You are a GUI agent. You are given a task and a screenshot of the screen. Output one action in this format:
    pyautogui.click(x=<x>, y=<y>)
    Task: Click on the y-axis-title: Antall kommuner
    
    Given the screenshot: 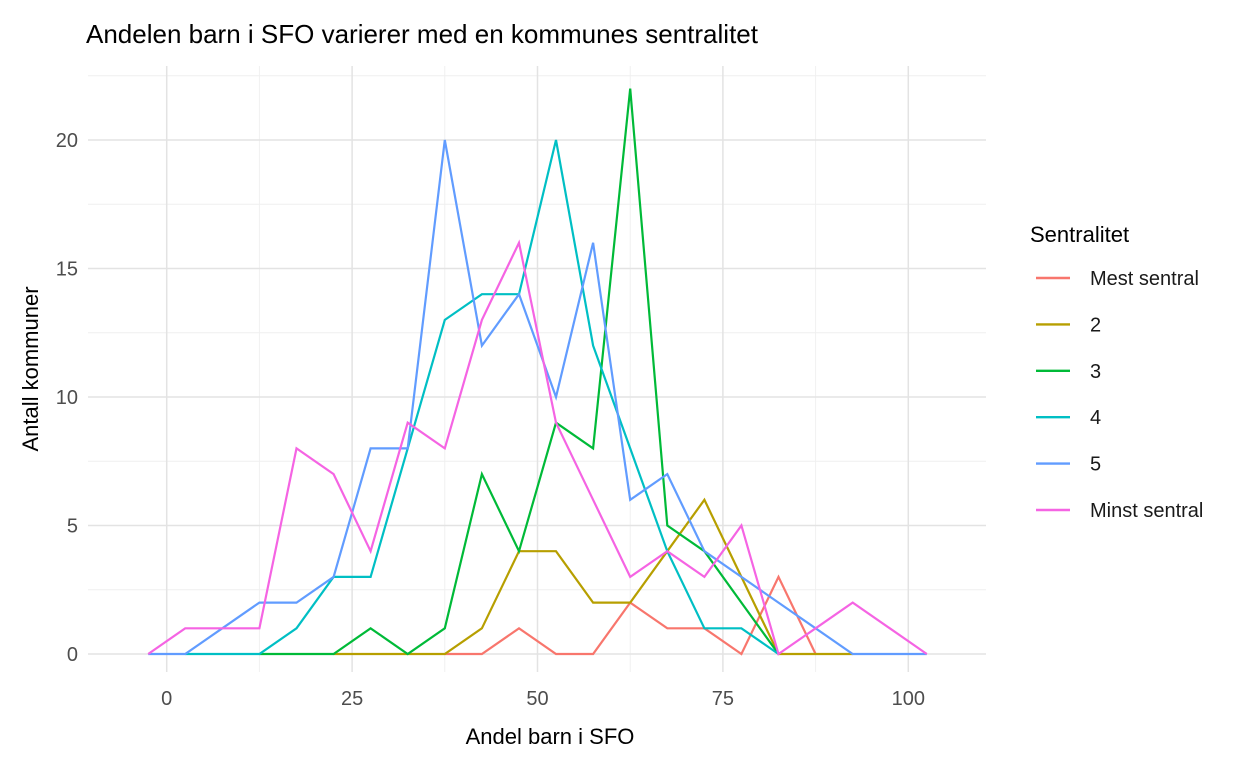 What is the action you would take?
    pyautogui.click(x=30, y=368)
    